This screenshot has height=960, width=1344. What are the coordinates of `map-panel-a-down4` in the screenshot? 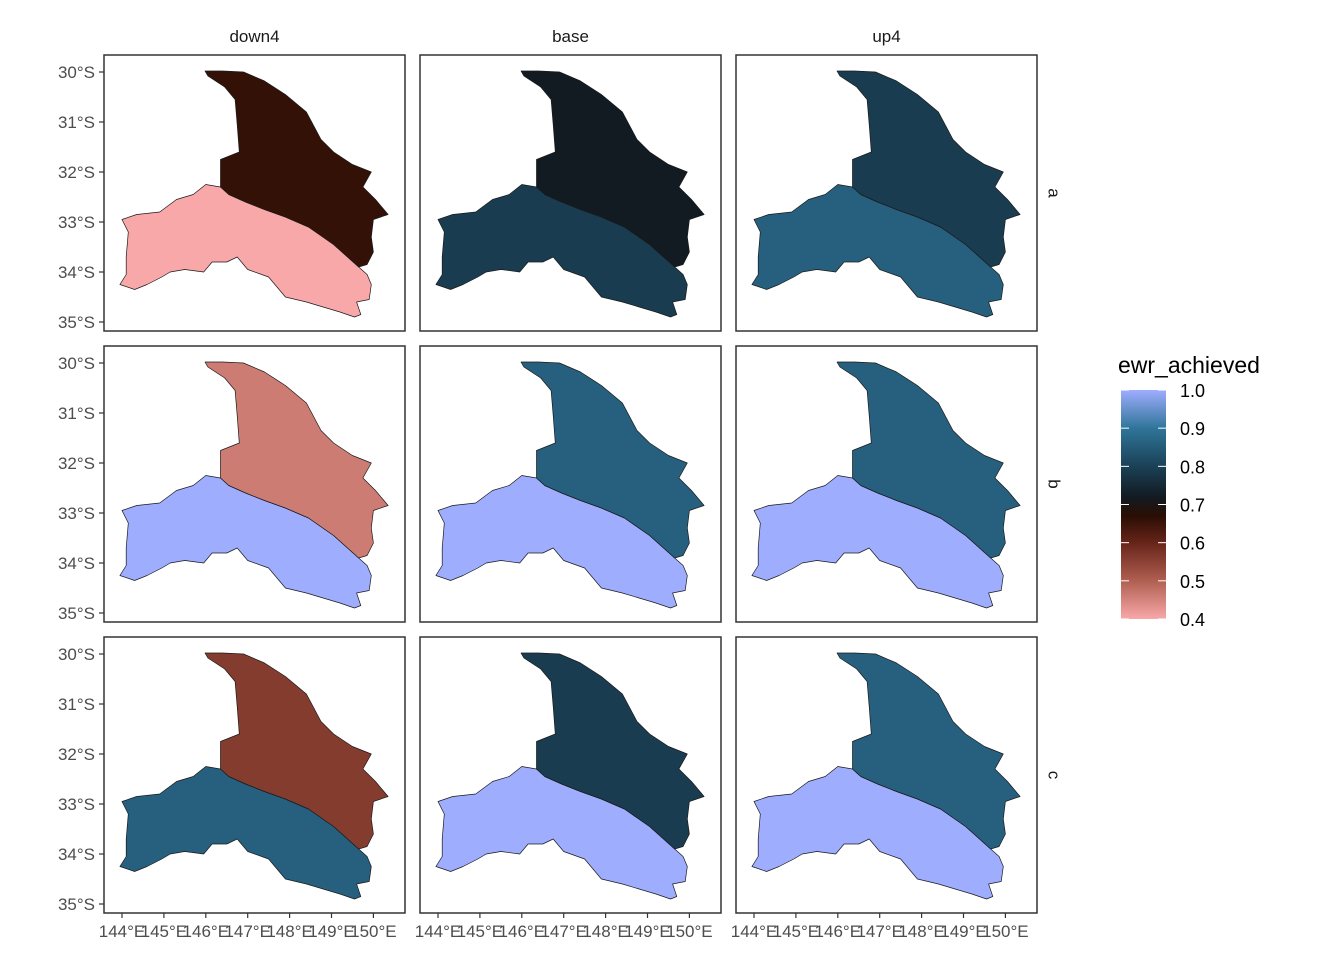 It's located at (254, 193).